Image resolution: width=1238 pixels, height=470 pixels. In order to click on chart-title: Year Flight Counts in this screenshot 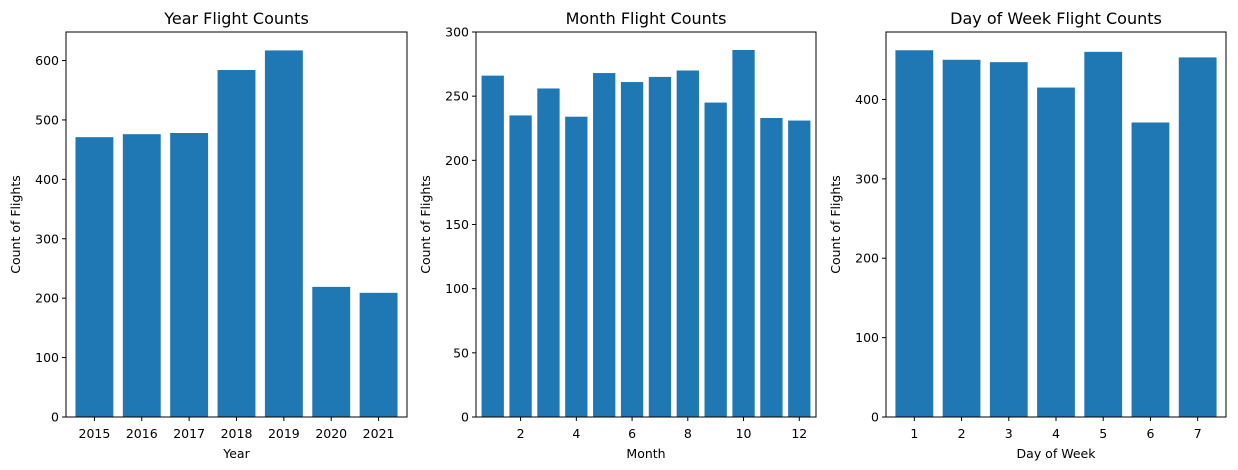, I will do `click(236, 18)`.